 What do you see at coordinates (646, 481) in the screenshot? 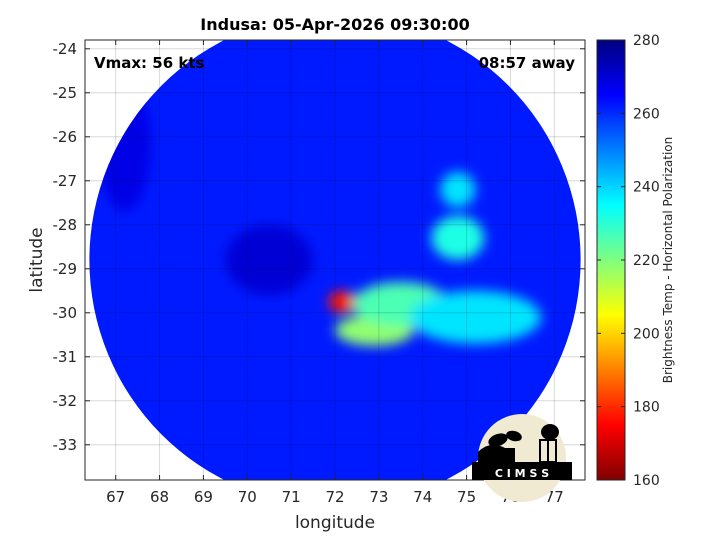
I see `colorbar-tick-label: 160` at bounding box center [646, 481].